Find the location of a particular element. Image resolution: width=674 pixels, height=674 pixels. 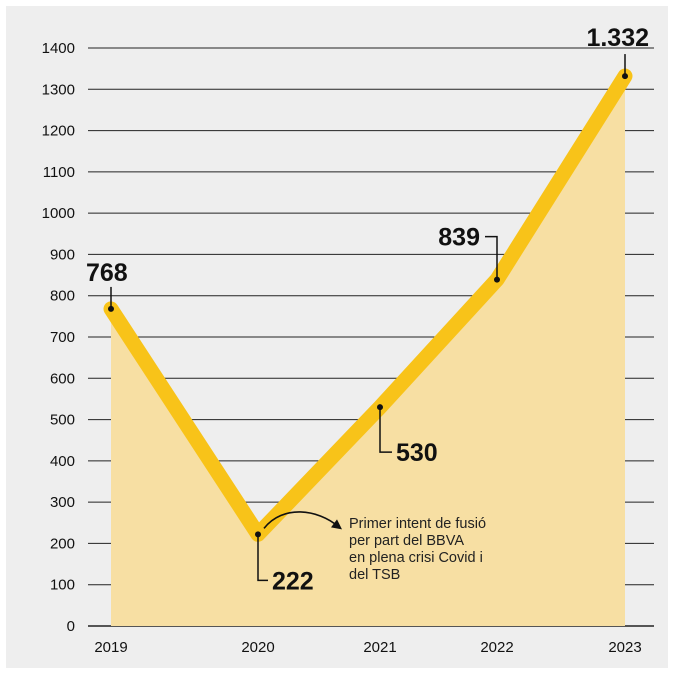

data-label-2019: 768 is located at coordinates (107, 273).